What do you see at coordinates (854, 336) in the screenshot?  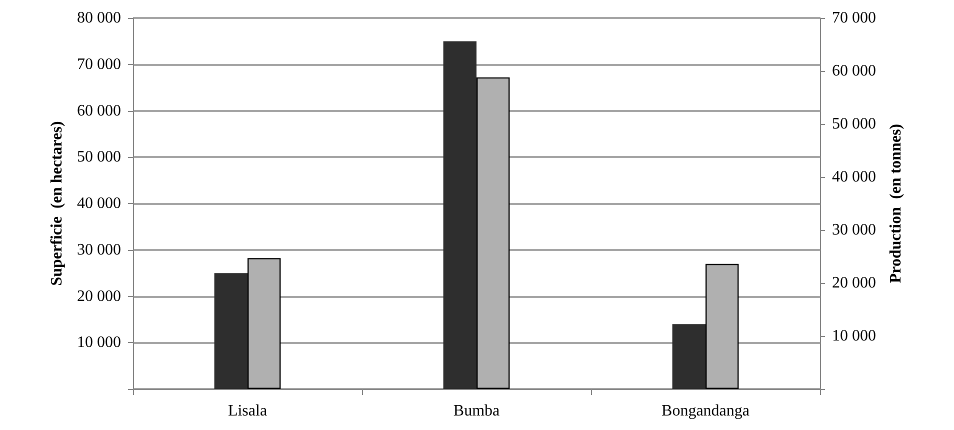 I see `y2-tick-label: 10 000` at bounding box center [854, 336].